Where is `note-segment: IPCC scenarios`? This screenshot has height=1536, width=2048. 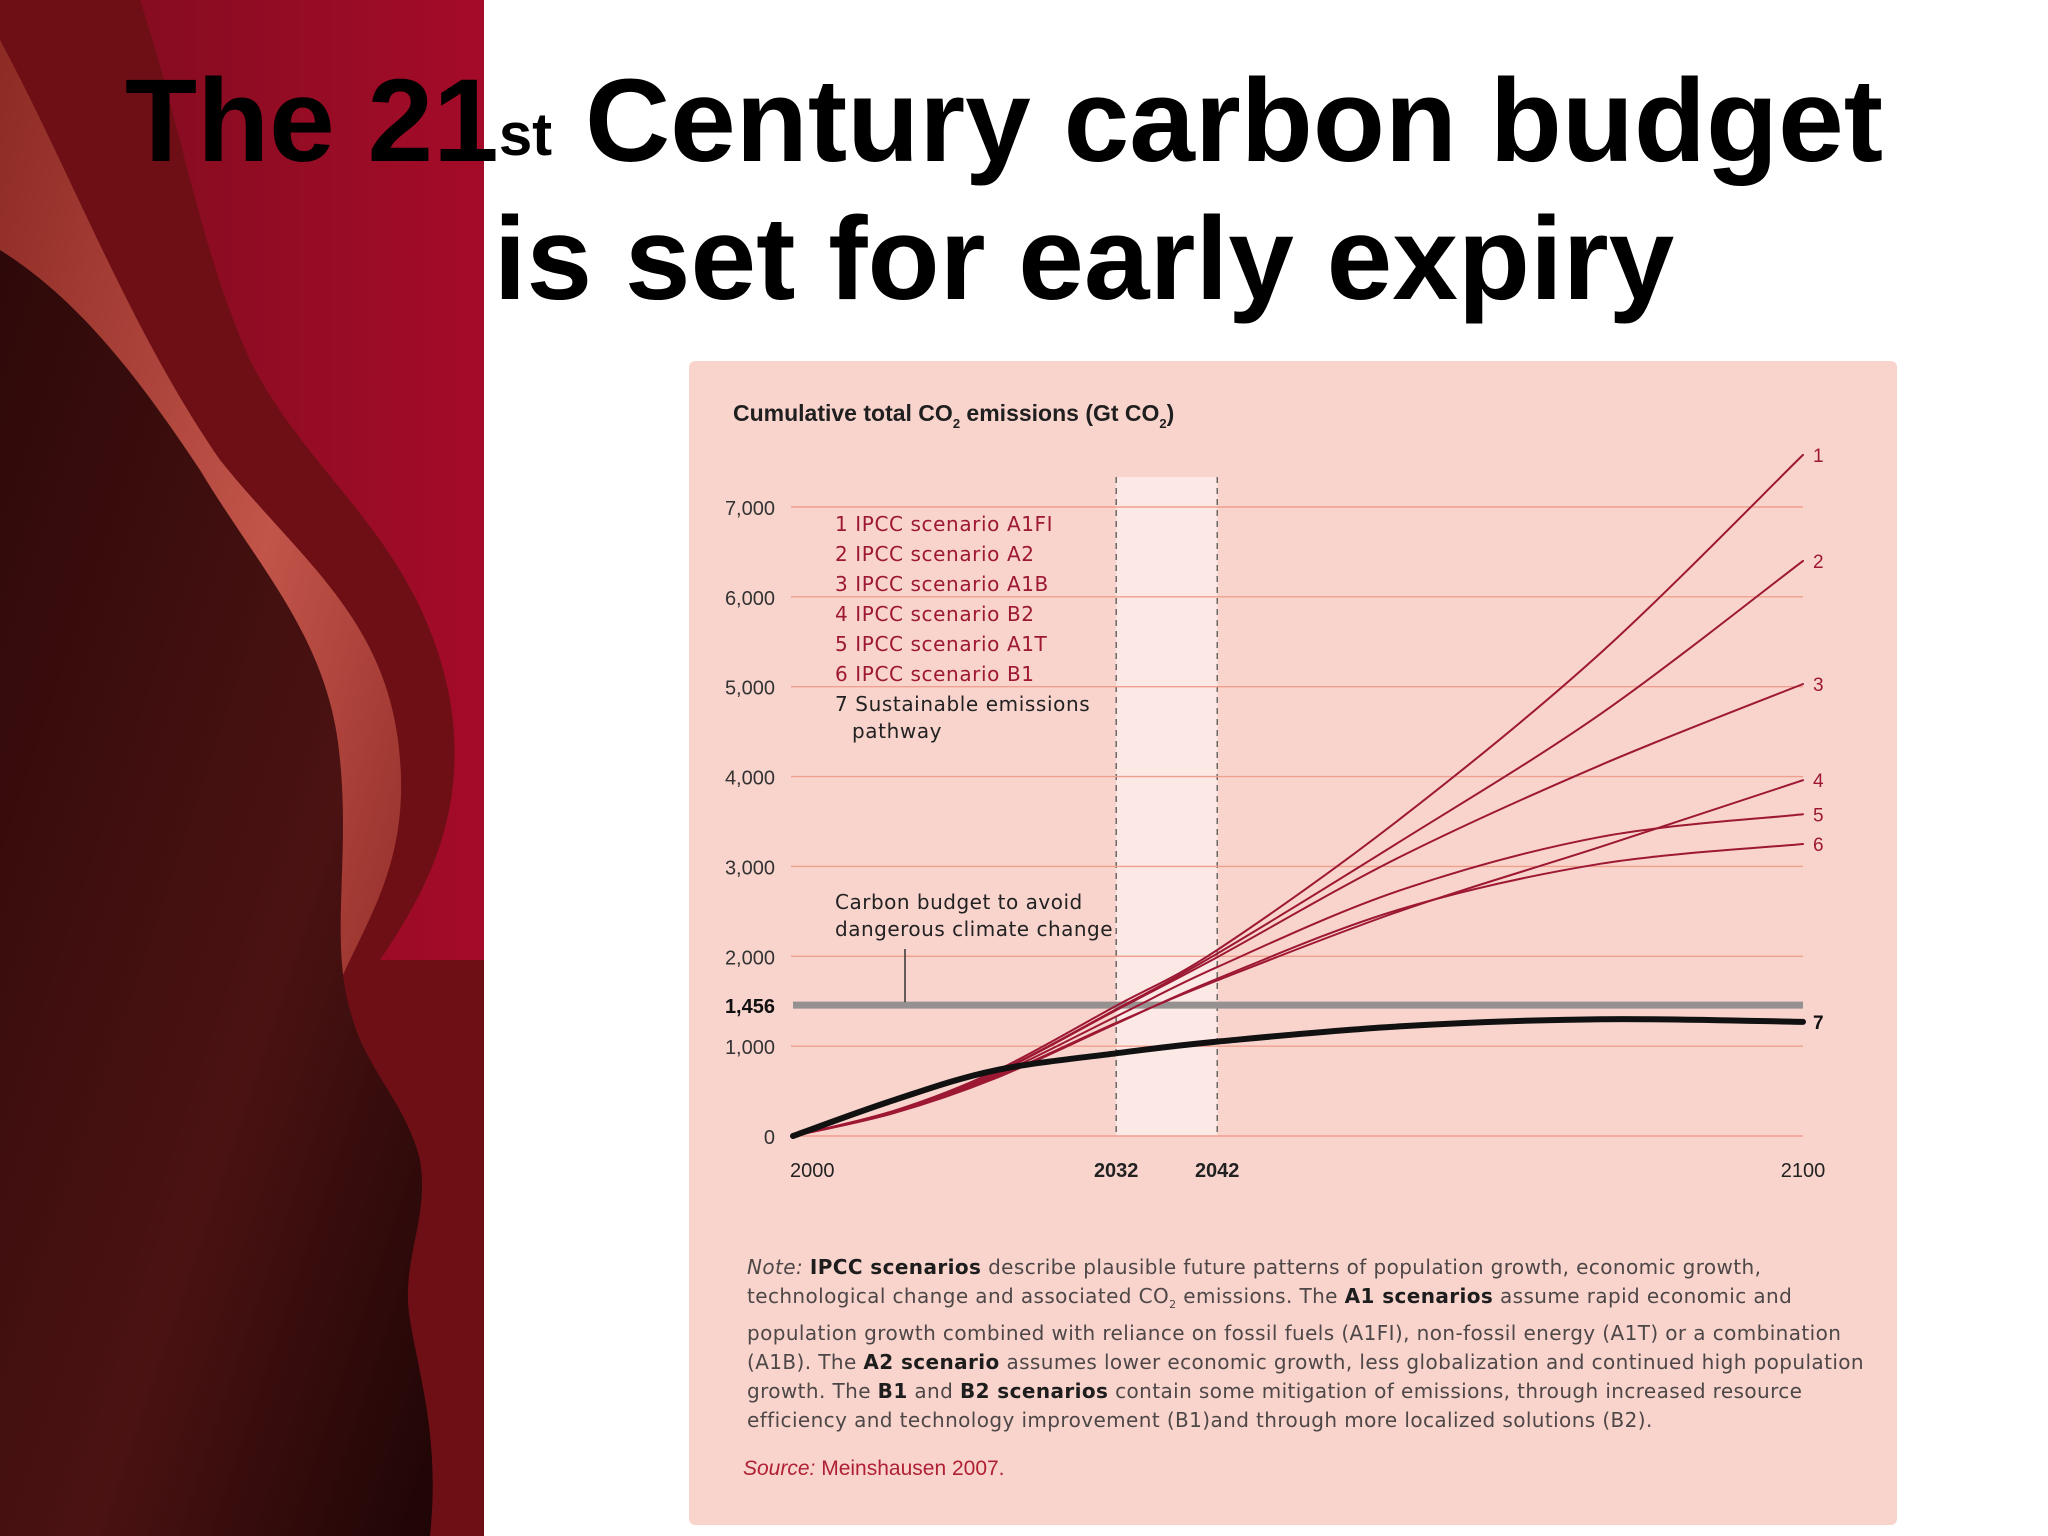
note-segment: IPCC scenarios is located at coordinates (895, 1267).